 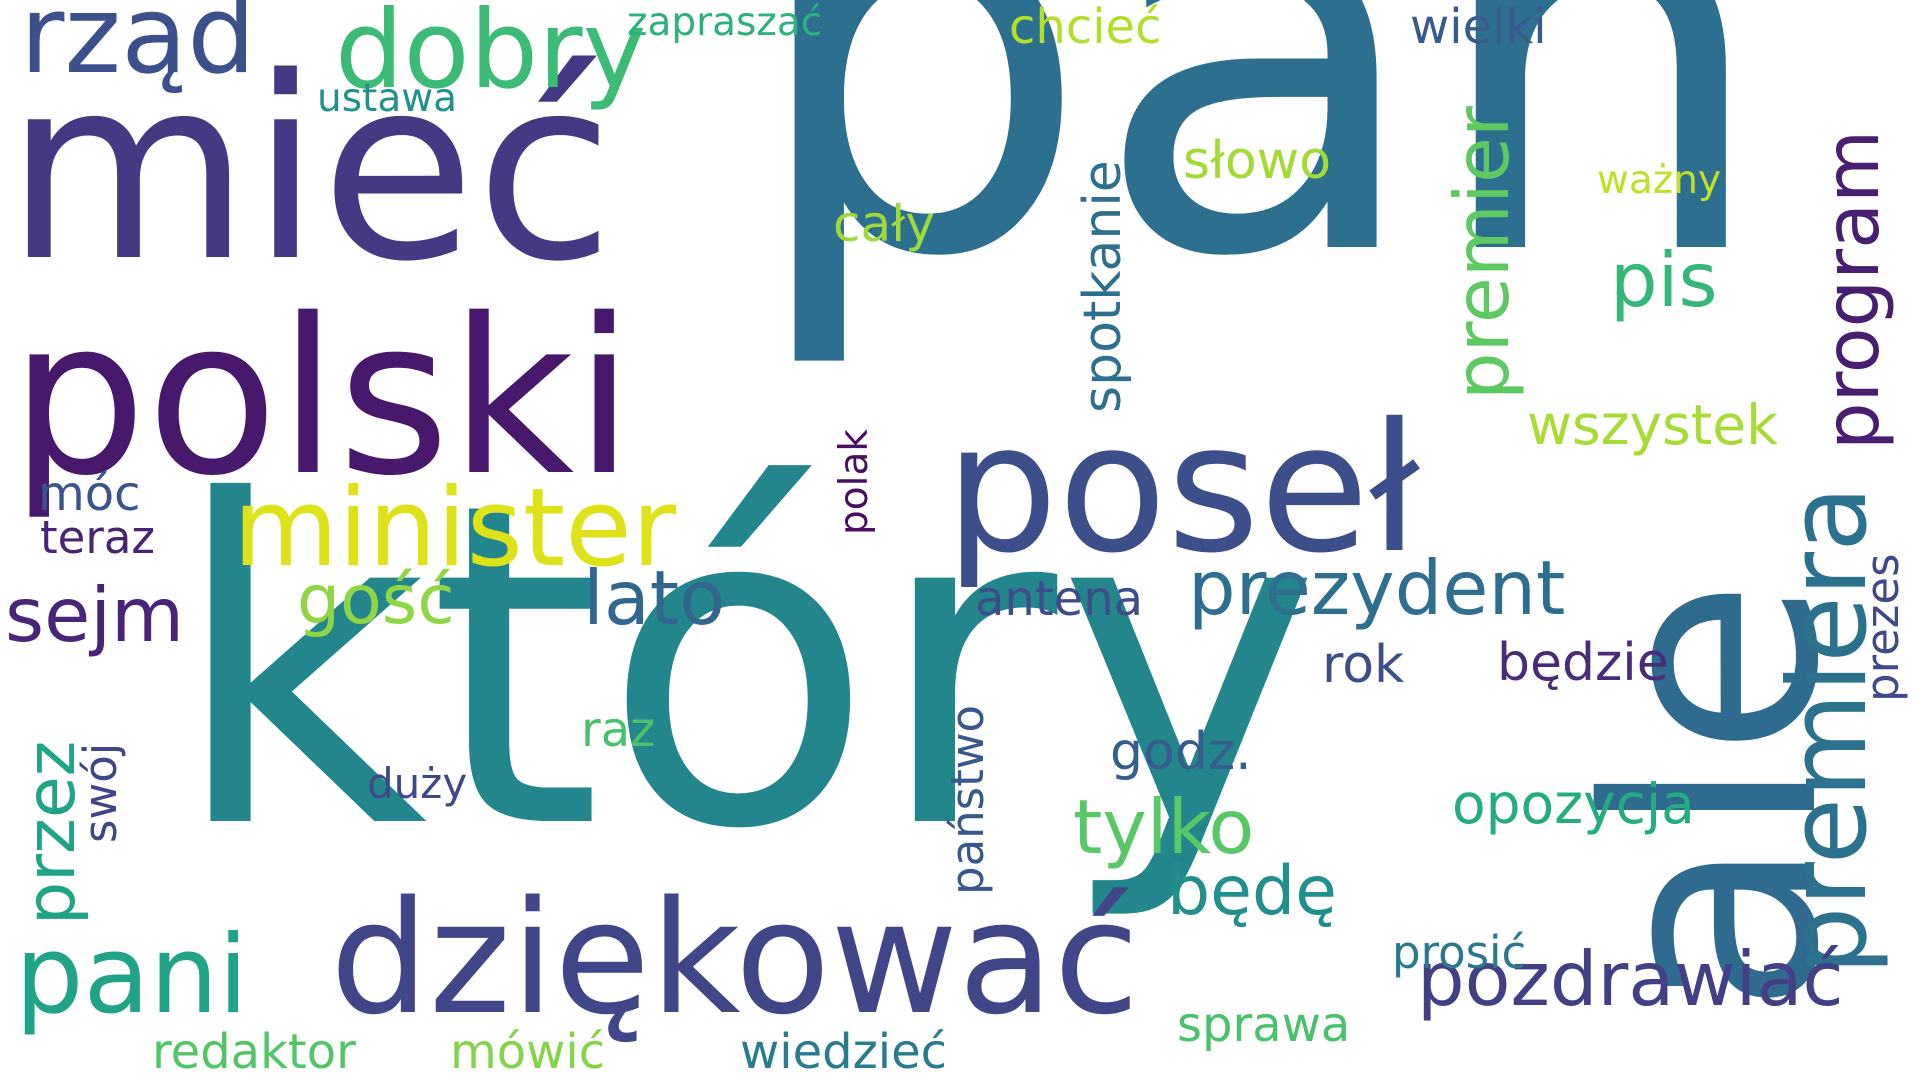 What do you see at coordinates (98, 537) in the screenshot?
I see `word-teraz: teraz` at bounding box center [98, 537].